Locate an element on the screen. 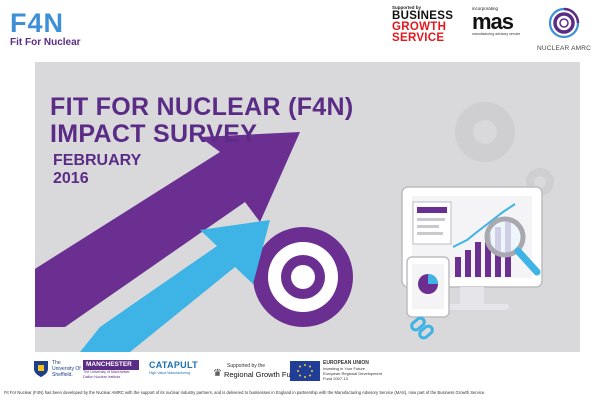 This screenshot has width=600, height=400. business-growth-service-logo: Supported by BUSINESS GROWTH SERVICE is located at coordinates (422, 24).